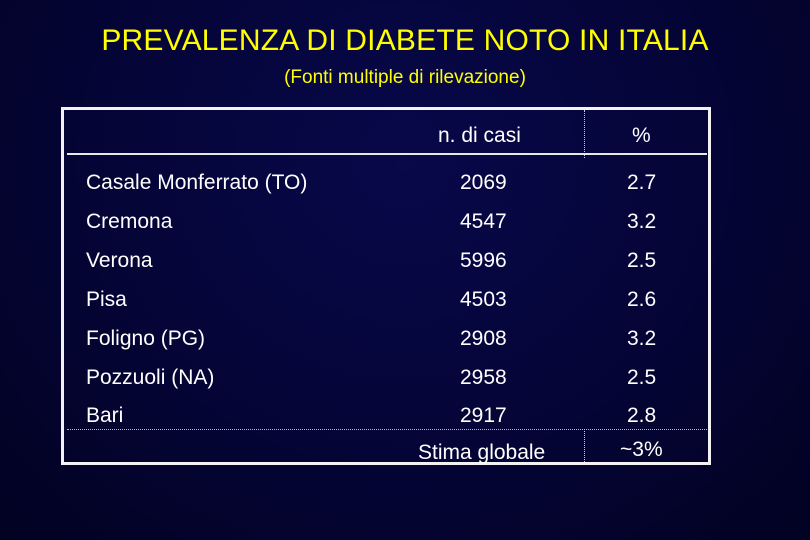  What do you see at coordinates (642, 182) in the screenshot?
I see `table-row-percent: 2.7` at bounding box center [642, 182].